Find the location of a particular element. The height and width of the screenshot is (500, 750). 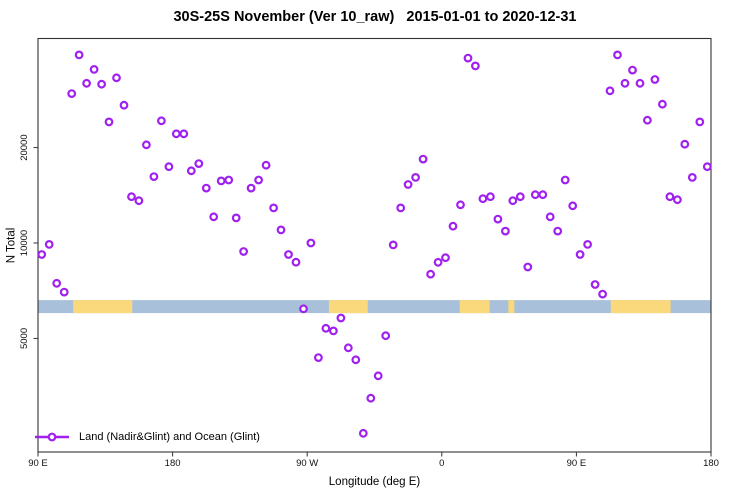

legend: Land (Nadir&Glint) and Ocean (Glint) is located at coordinates (147, 437).